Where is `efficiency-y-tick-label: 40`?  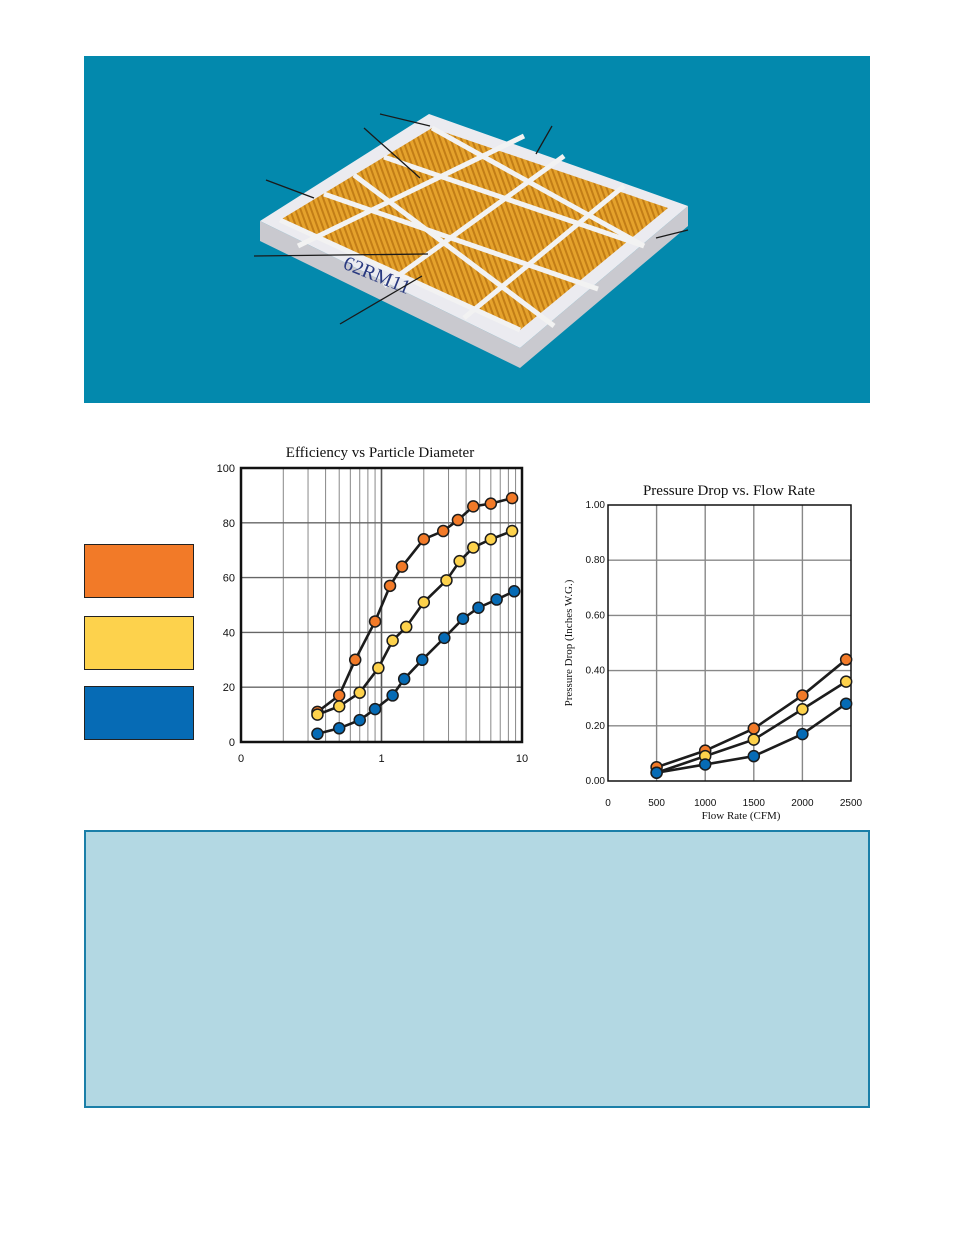 efficiency-y-tick-label: 40 is located at coordinates (229, 633).